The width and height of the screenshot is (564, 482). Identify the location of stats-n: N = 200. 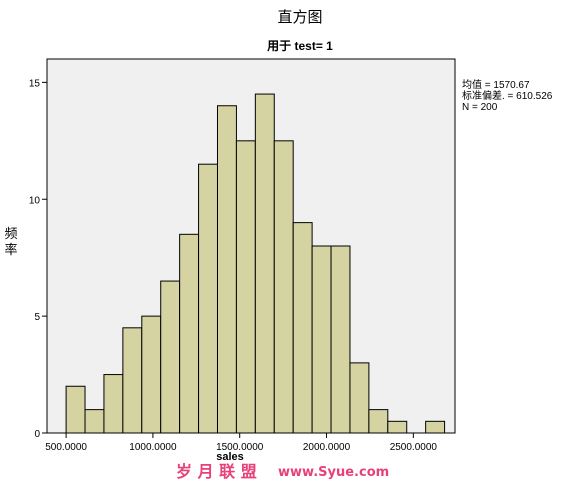
(480, 107).